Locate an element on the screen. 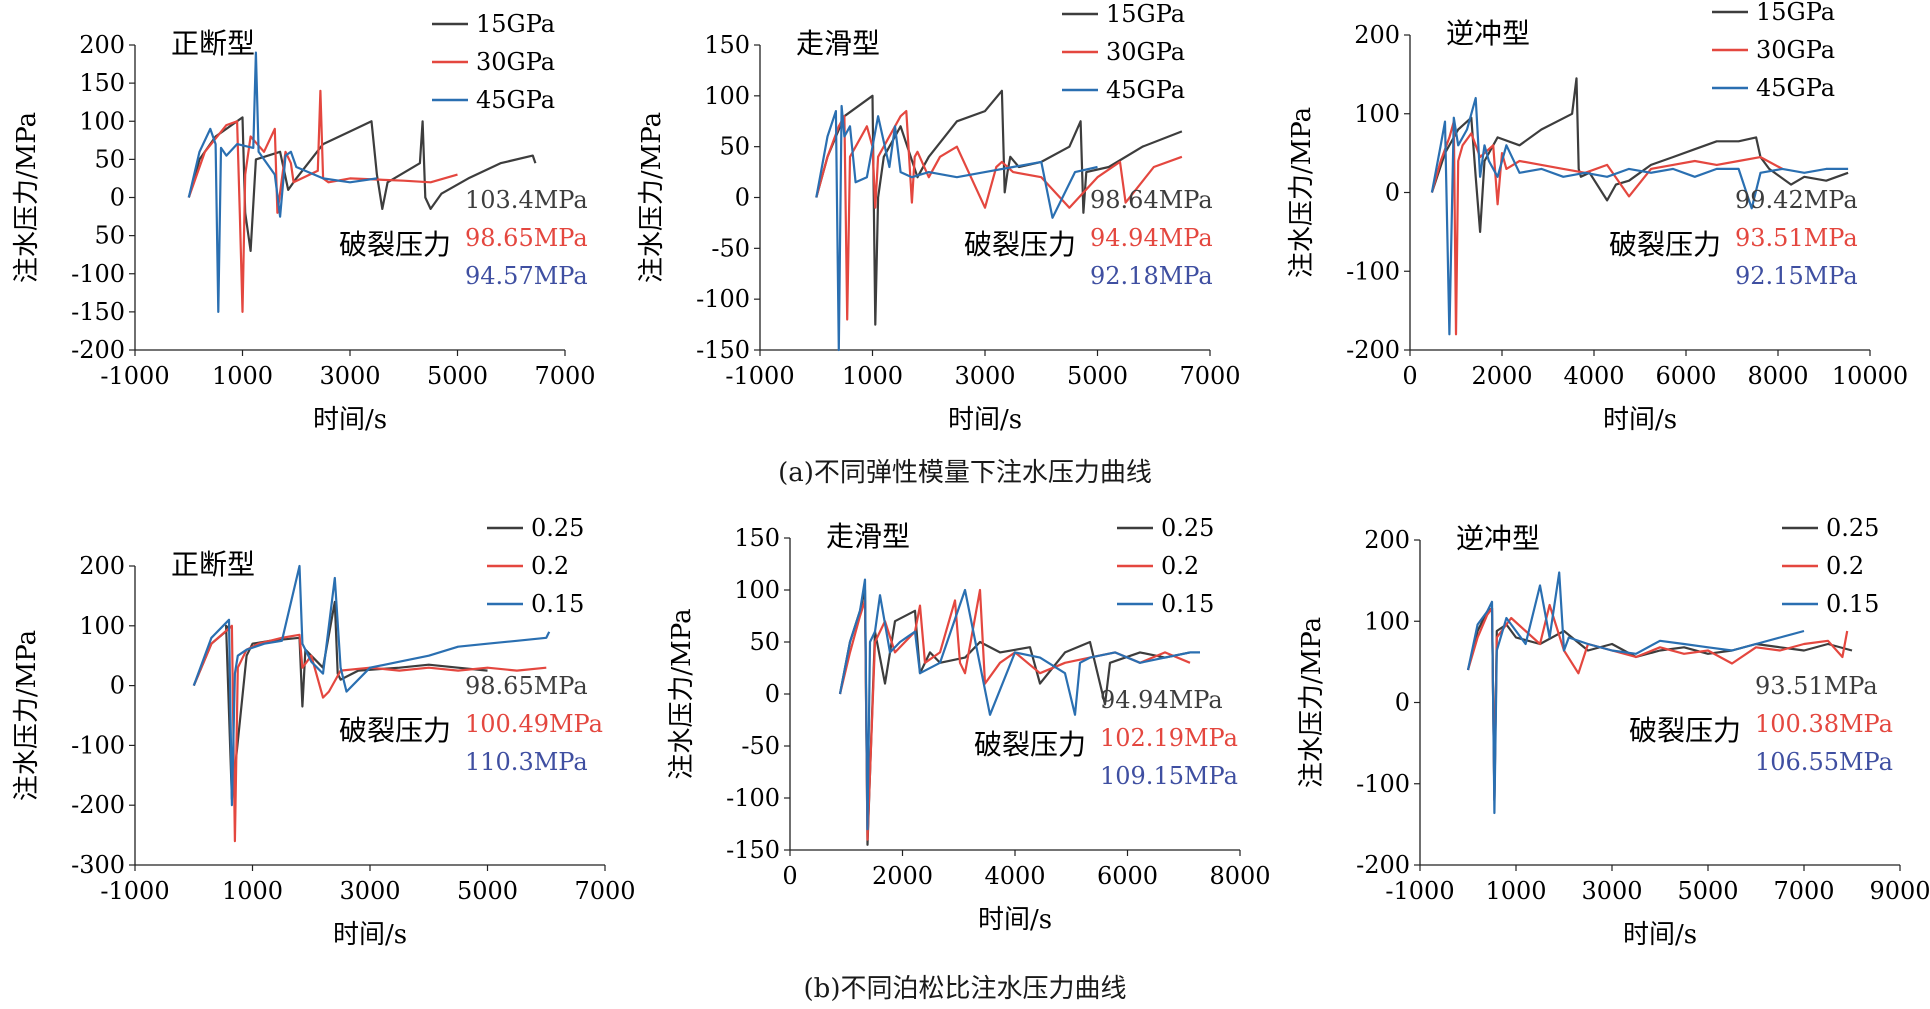  breakdown-annotation: 94.94MPa 102.19MPa 109.15MPa 破裂压力 is located at coordinates (1106, 738).